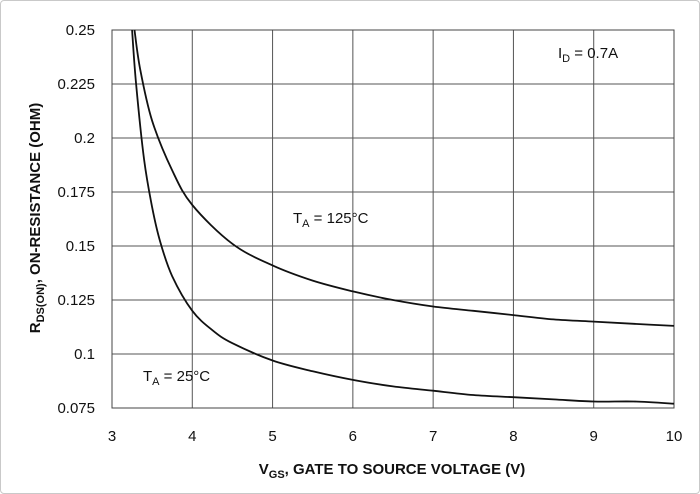 The height and width of the screenshot is (494, 700). What do you see at coordinates (433, 436) in the screenshot?
I see `x-tick-label: 7` at bounding box center [433, 436].